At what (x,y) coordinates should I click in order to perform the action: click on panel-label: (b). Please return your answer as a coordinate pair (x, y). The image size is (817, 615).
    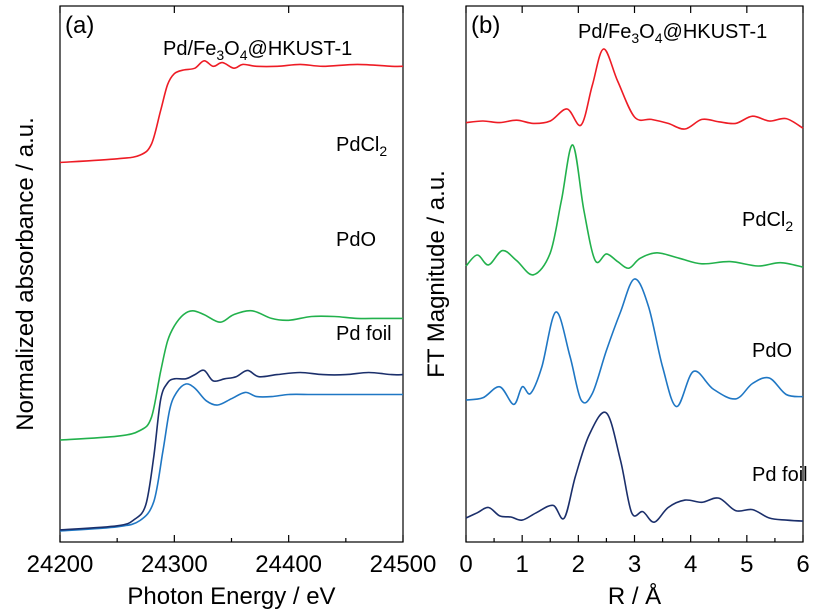
    Looking at the image, I should click on (485, 25).